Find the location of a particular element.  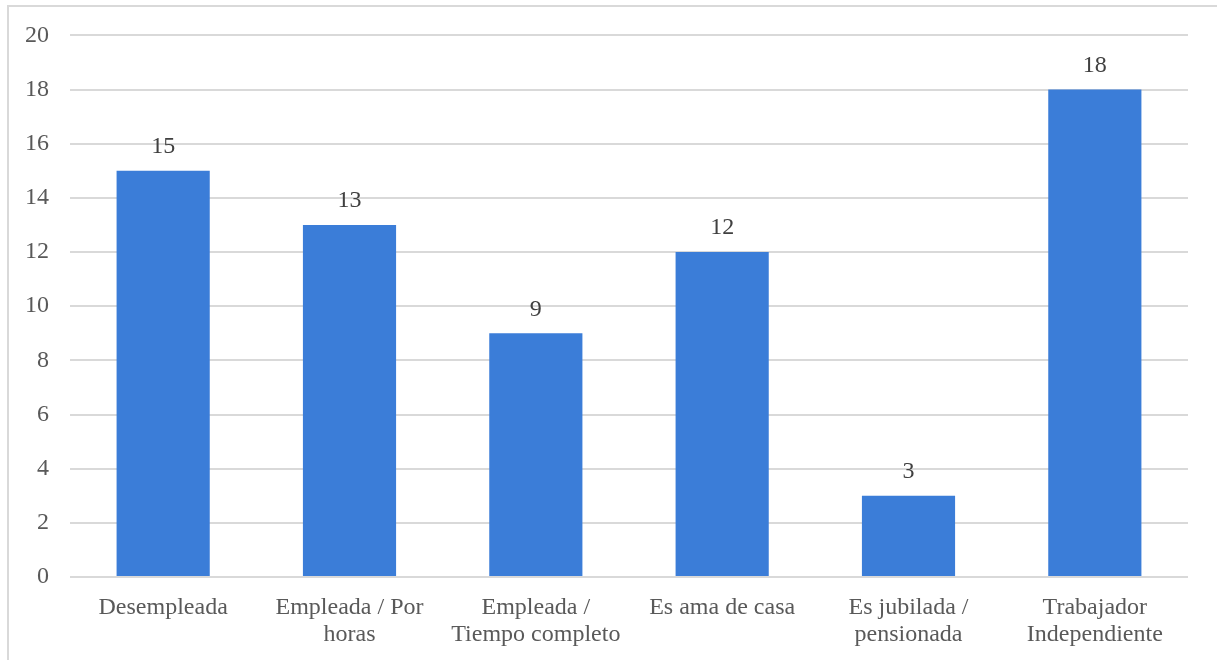

x-tick-label: Empleada / Por horas is located at coordinates (349, 619).